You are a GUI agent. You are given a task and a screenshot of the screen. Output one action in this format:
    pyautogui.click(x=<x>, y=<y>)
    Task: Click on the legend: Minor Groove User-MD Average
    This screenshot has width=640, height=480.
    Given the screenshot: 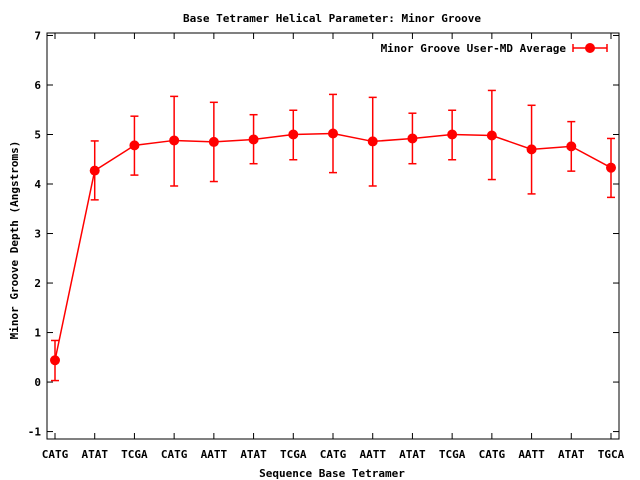 What is the action you would take?
    pyautogui.click(x=494, y=48)
    